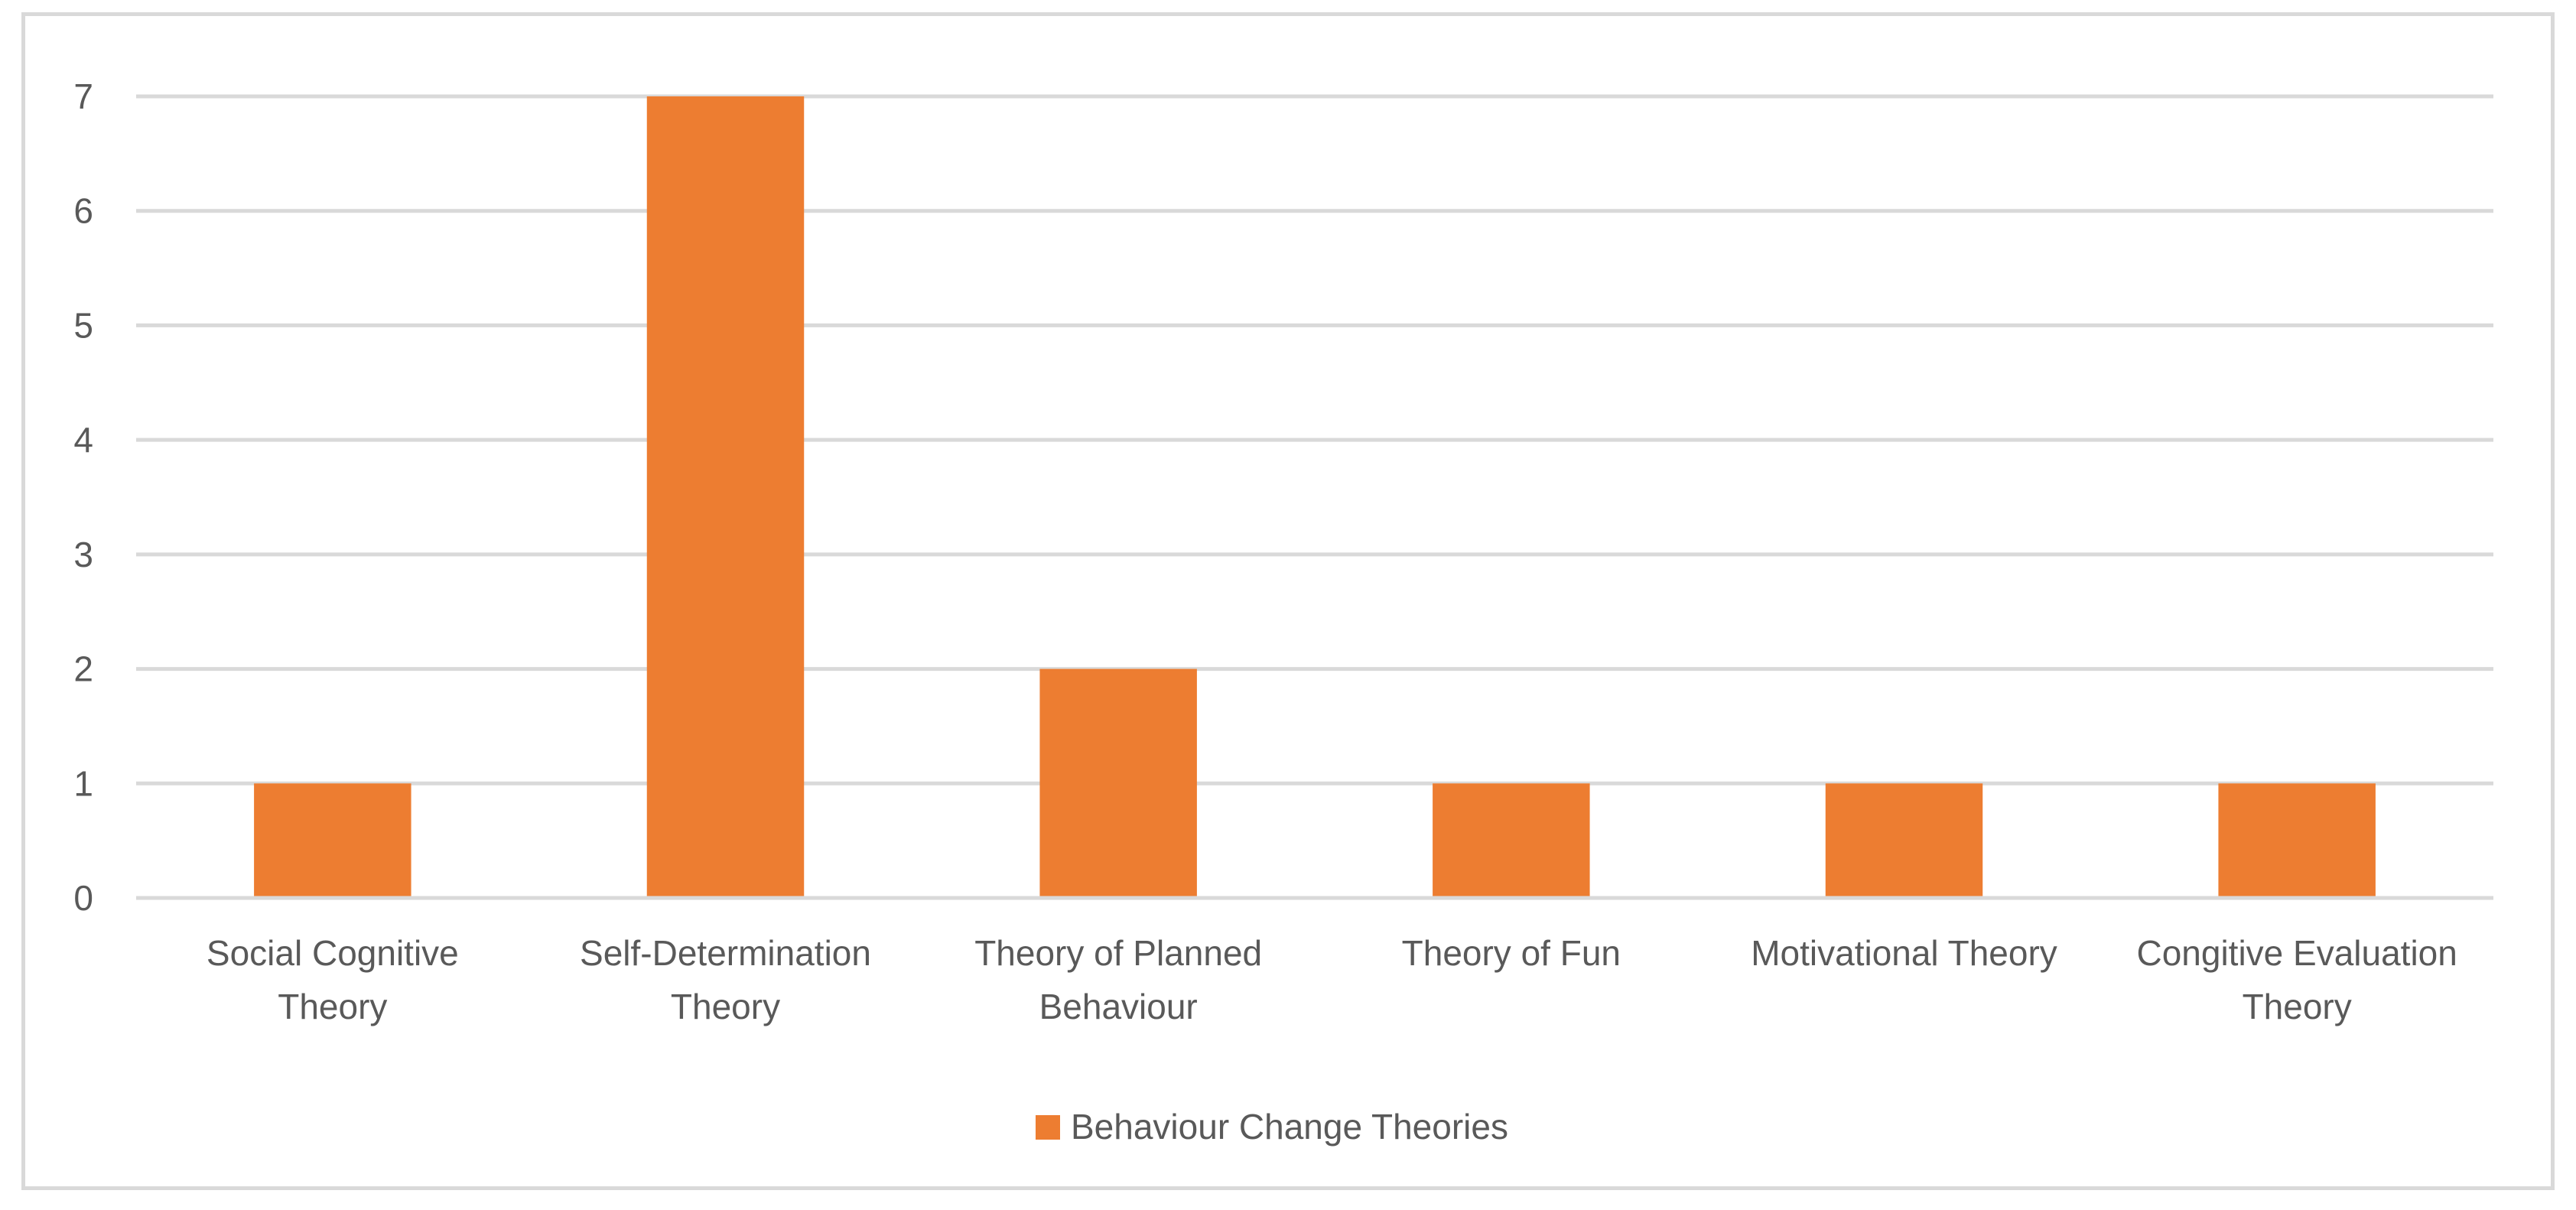 This screenshot has width=2576, height=1210. I want to click on x-tick-label: Motivational Theory, so click(1904, 953).